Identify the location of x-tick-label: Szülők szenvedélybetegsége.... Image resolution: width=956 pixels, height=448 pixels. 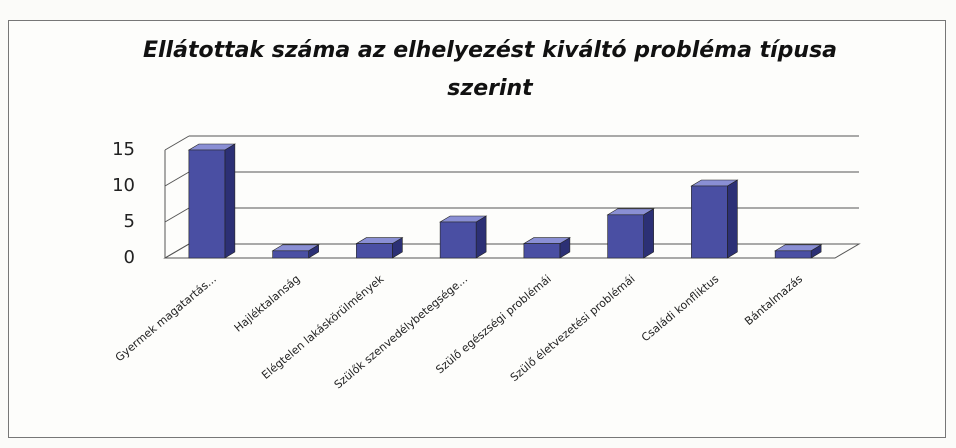
(401, 331).